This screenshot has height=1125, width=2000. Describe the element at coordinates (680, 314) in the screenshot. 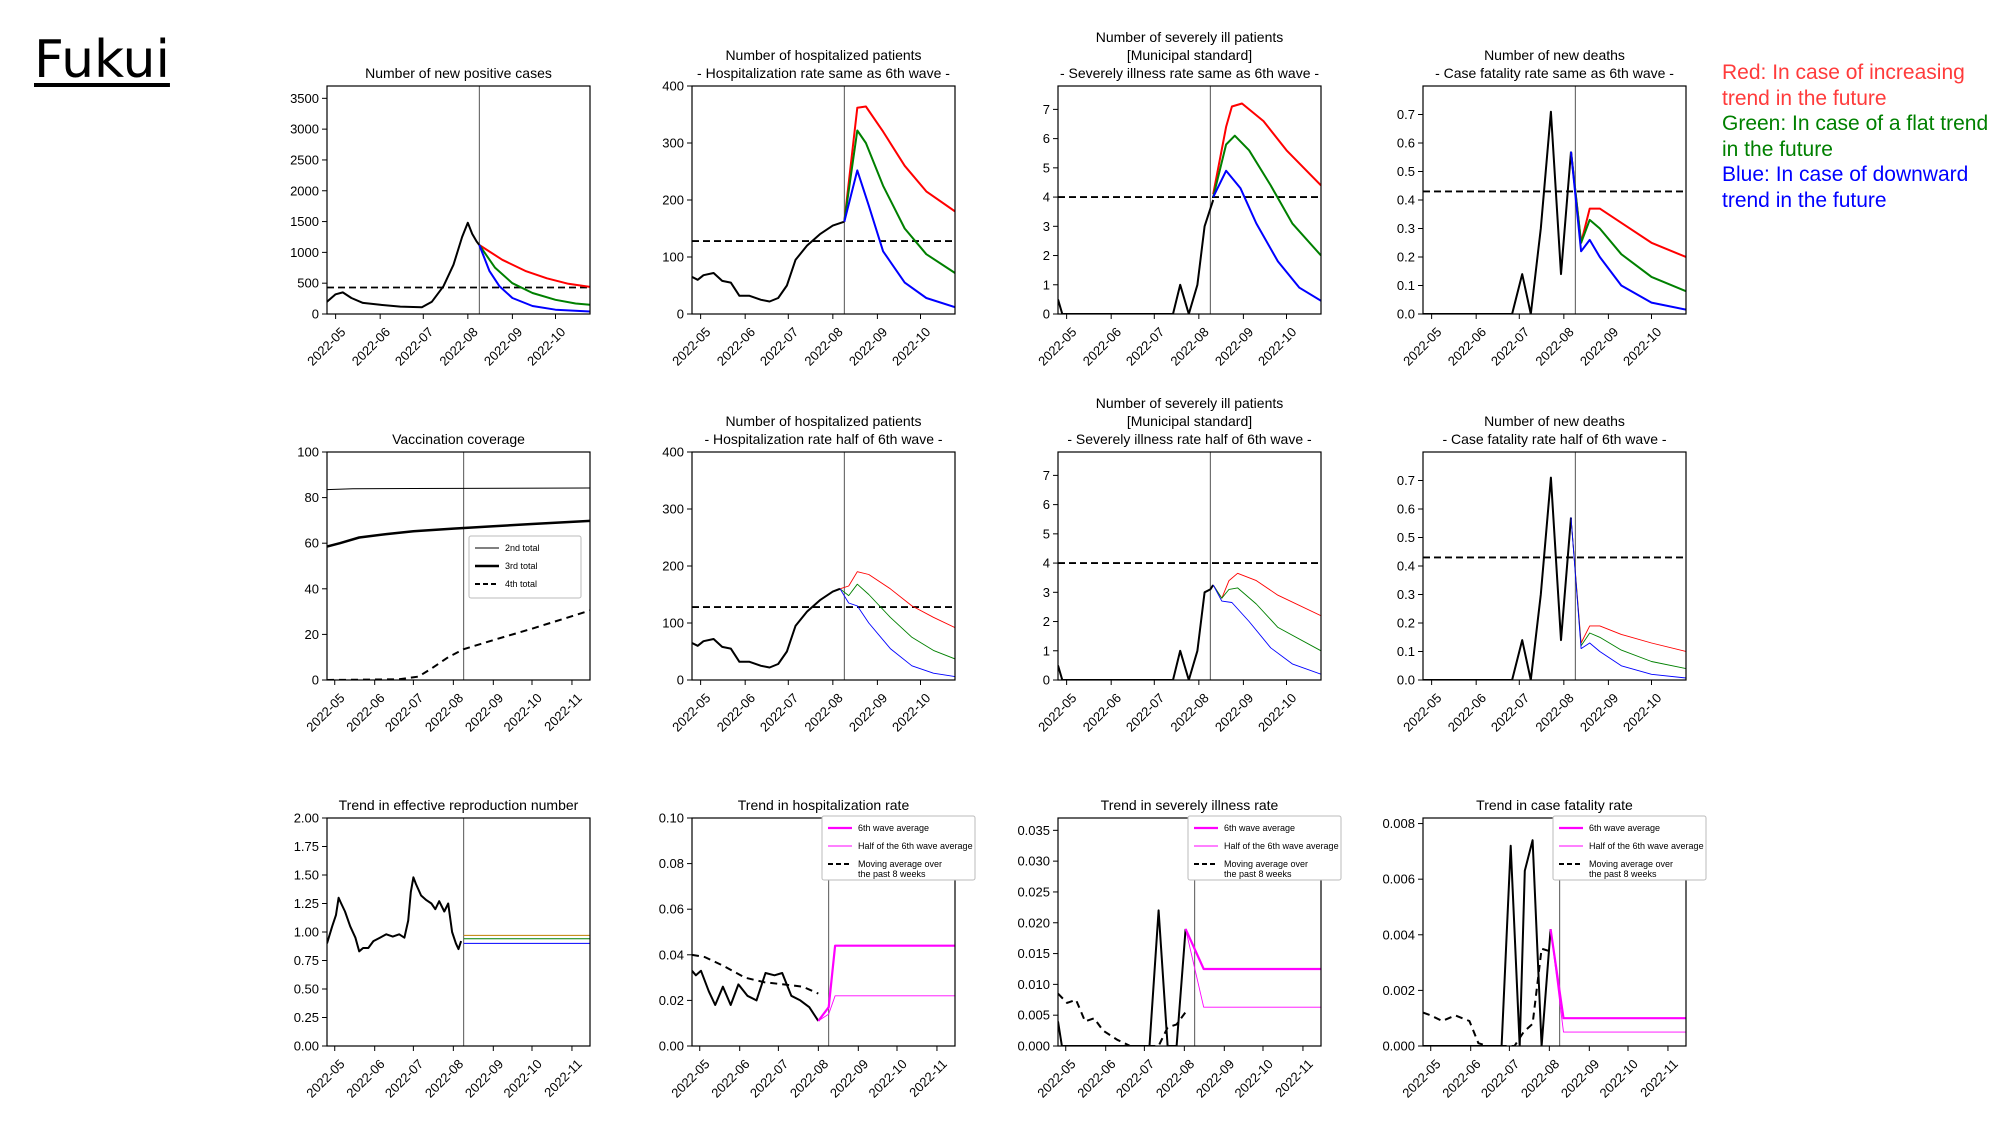

I see `y-tick-label: 0` at that location.